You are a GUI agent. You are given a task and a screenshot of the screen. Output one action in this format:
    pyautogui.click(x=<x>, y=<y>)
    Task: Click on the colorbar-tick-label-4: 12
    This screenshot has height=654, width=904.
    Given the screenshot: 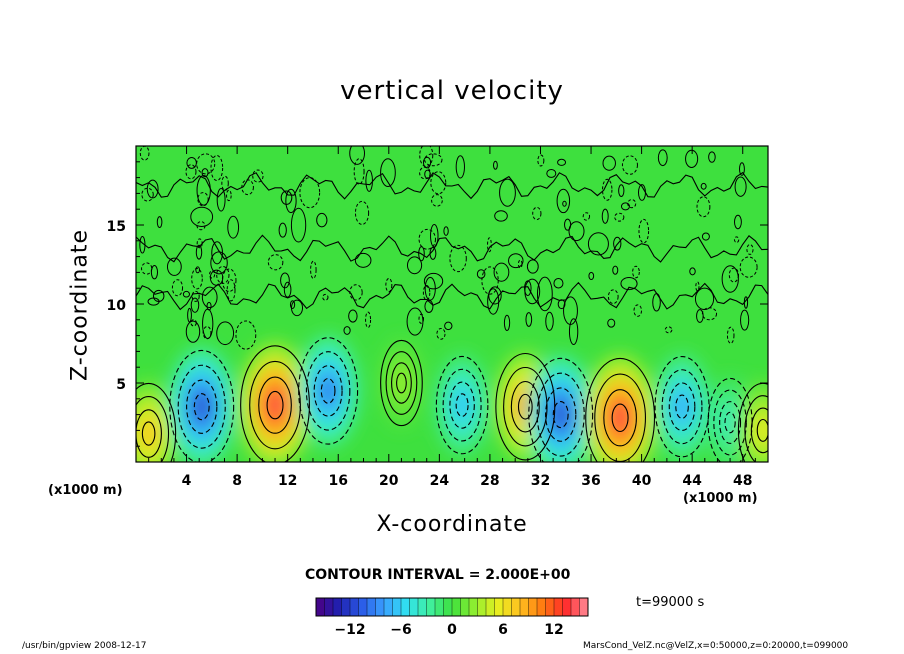 What is the action you would take?
    pyautogui.click(x=553, y=630)
    